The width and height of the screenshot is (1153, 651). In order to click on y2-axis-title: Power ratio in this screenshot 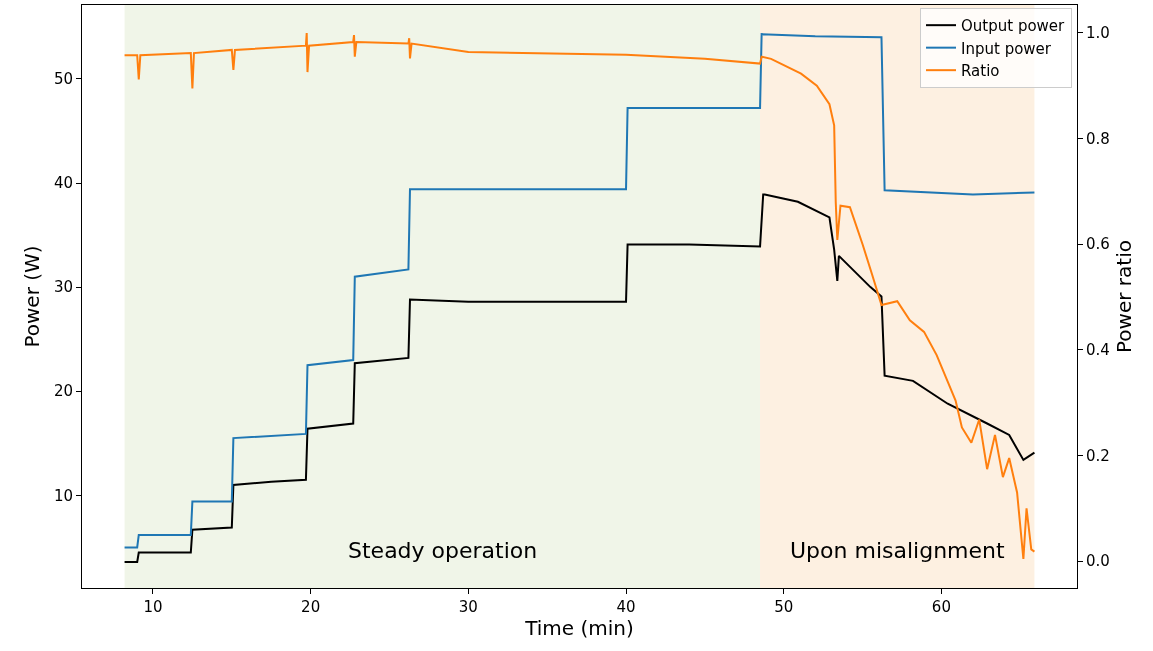, I will do `click(1124, 296)`.